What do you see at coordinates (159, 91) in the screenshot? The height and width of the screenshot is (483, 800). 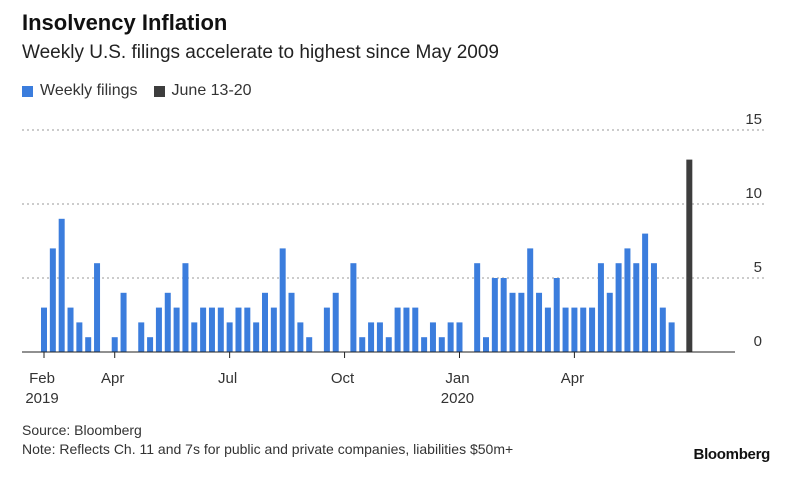 I see `legend-swatch-june` at bounding box center [159, 91].